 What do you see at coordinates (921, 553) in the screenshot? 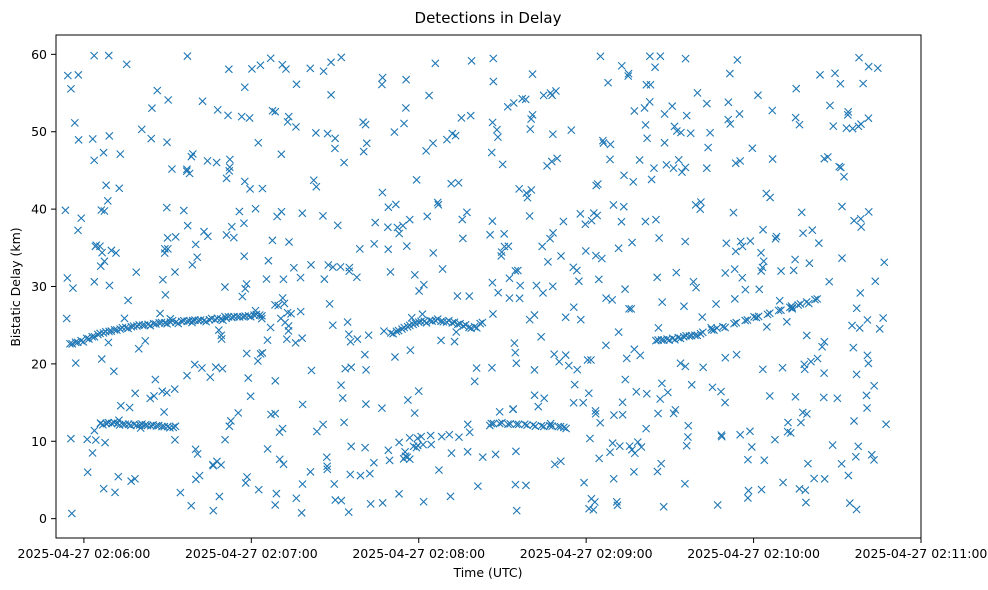
I see `x-tick-label: 2025-04-27 02:11:00` at bounding box center [921, 553].